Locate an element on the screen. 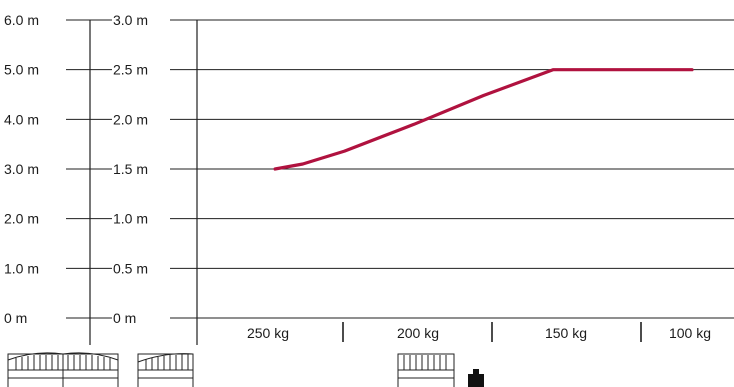  single-swing-gate-icon is located at coordinates (165, 370).